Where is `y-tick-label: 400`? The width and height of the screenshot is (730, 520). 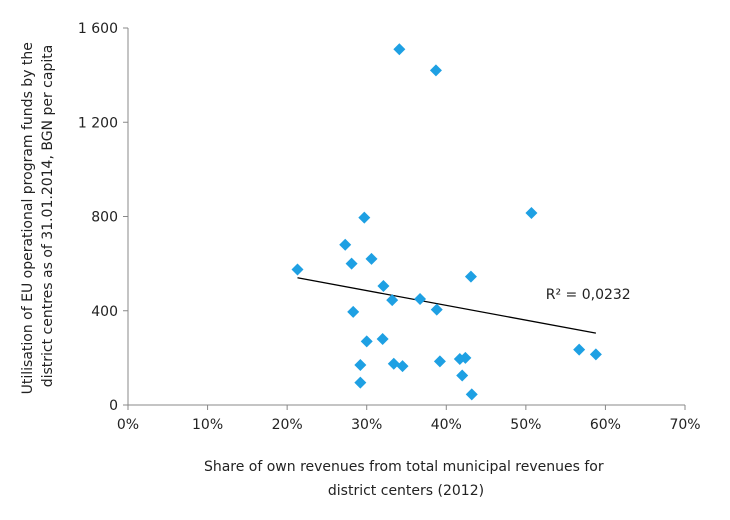
y-tick-label: 400 is located at coordinates (104, 312).